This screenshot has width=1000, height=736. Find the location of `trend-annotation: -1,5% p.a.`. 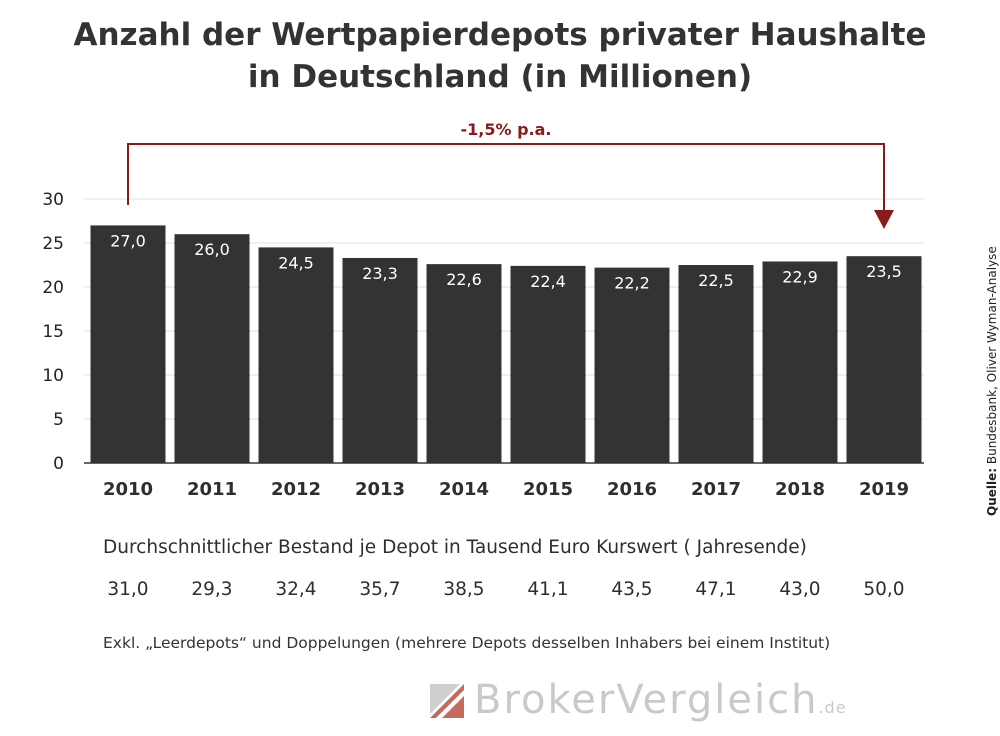

trend-annotation: -1,5% p.a. is located at coordinates (506, 129).